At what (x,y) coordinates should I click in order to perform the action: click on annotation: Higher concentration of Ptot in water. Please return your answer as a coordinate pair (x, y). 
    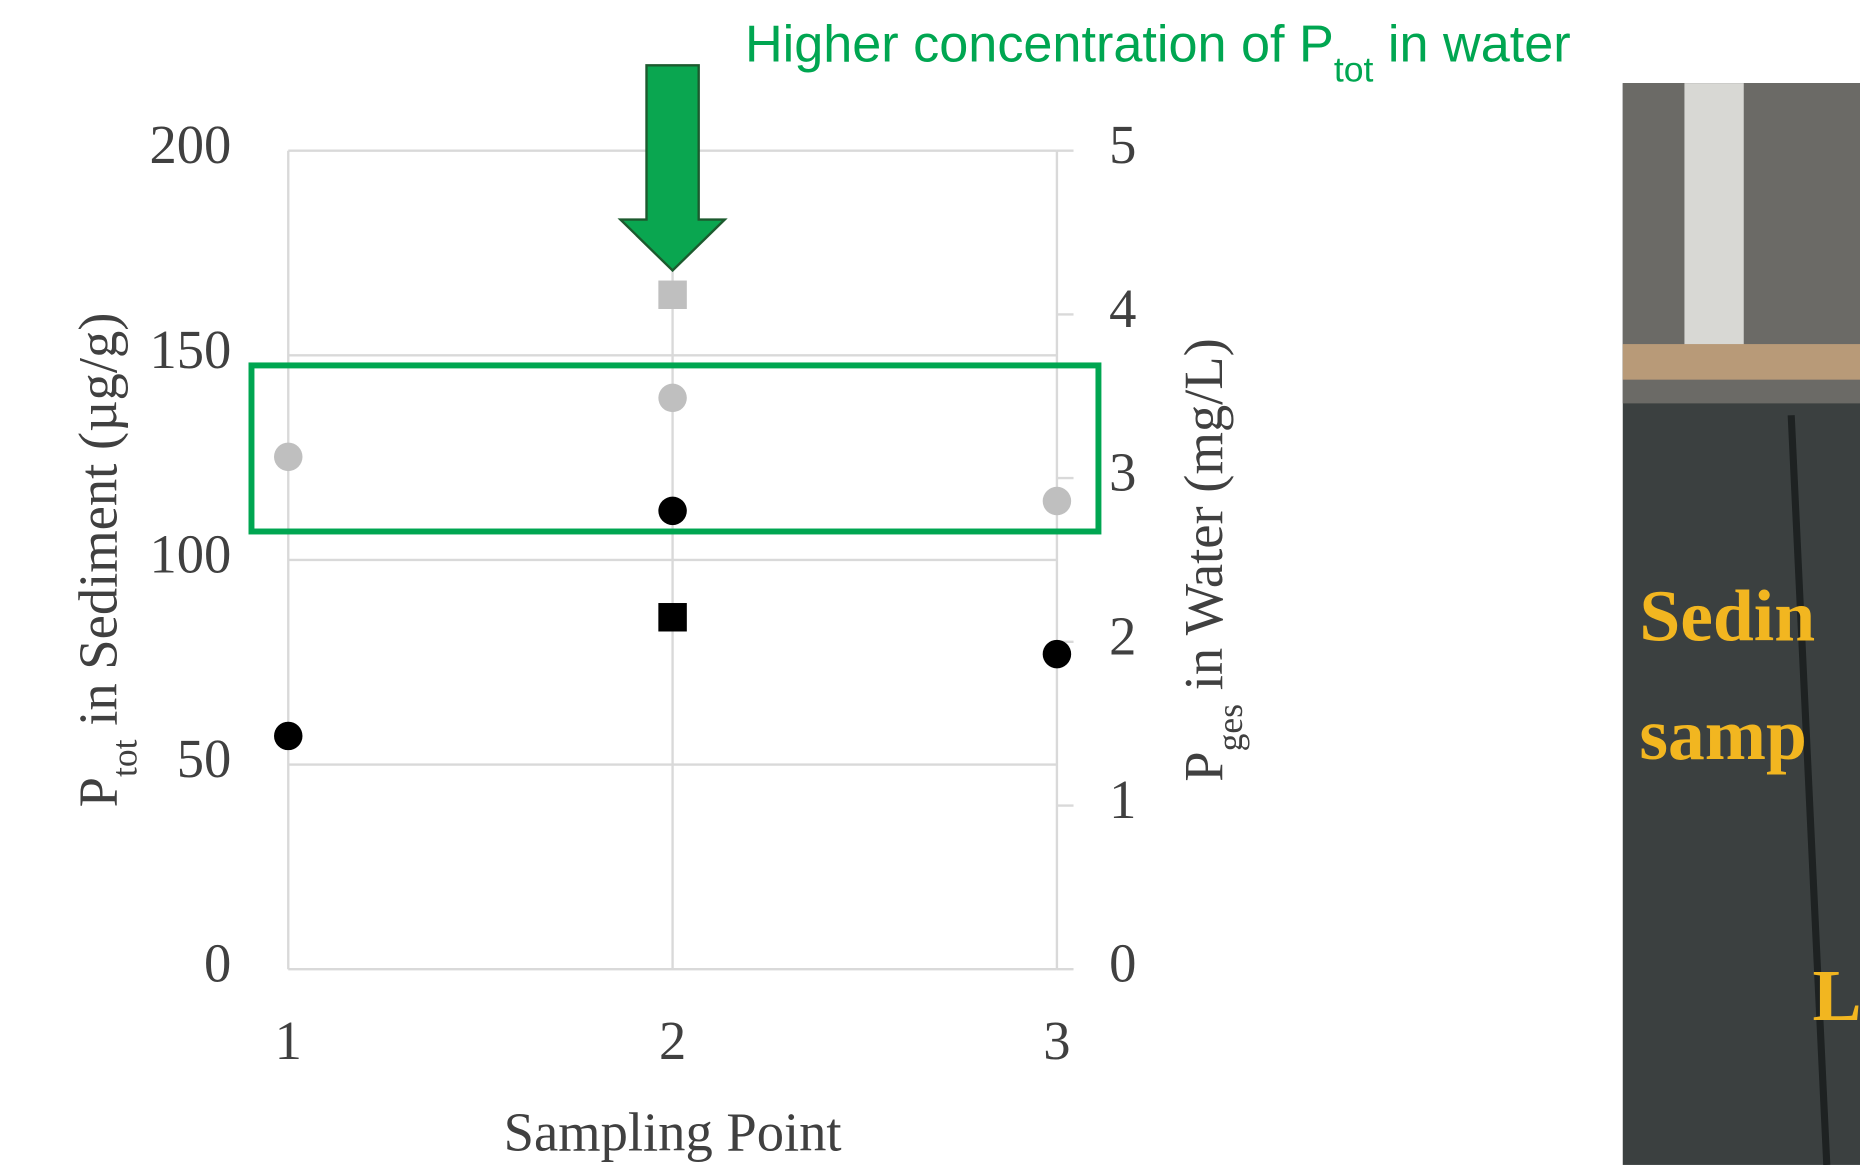
    Looking at the image, I should click on (1158, 53).